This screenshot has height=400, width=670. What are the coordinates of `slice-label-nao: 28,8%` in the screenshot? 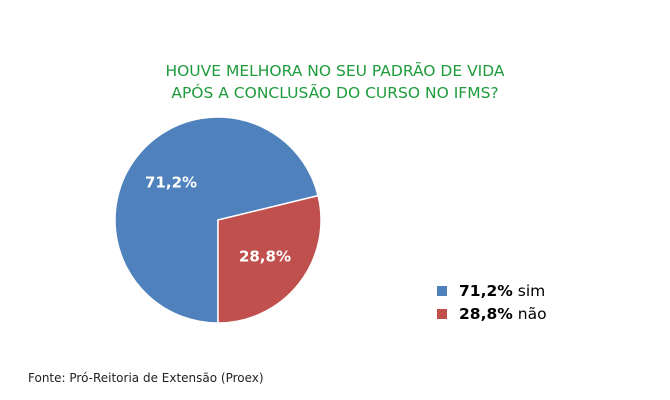 It's located at (265, 256).